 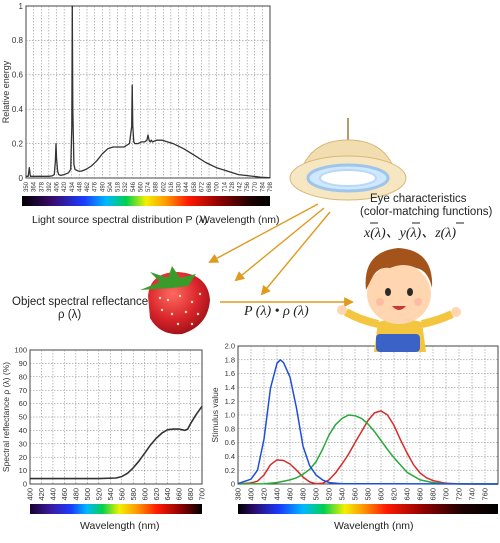 I want to click on c3-x-tick-label: 520, so click(x=329, y=494).